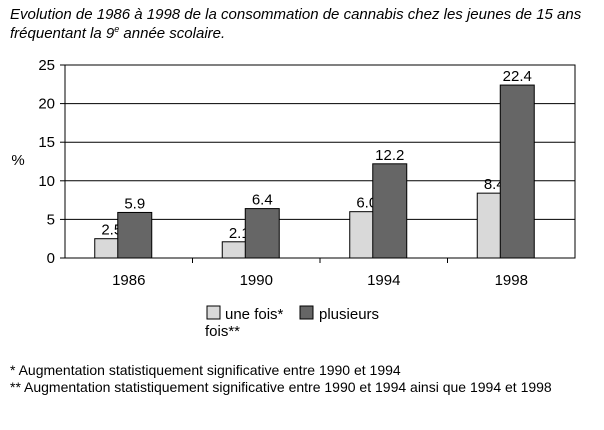 This screenshot has height=430, width=604. I want to click on bar-value-label: 8.4, so click(494, 184).